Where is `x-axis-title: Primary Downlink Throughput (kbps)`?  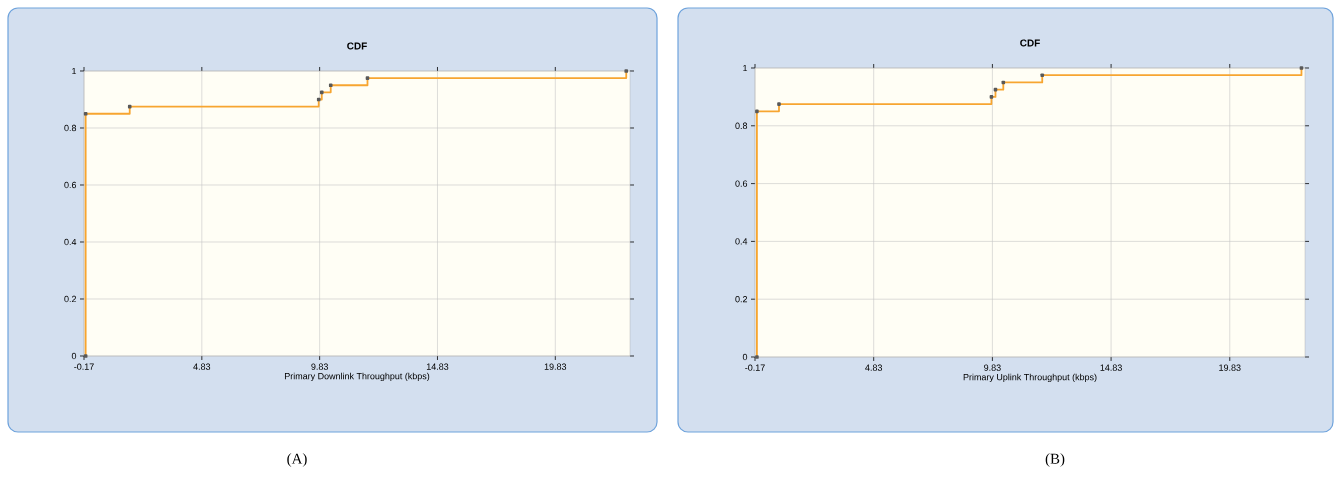 x-axis-title: Primary Downlink Throughput (kbps) is located at coordinates (357, 377).